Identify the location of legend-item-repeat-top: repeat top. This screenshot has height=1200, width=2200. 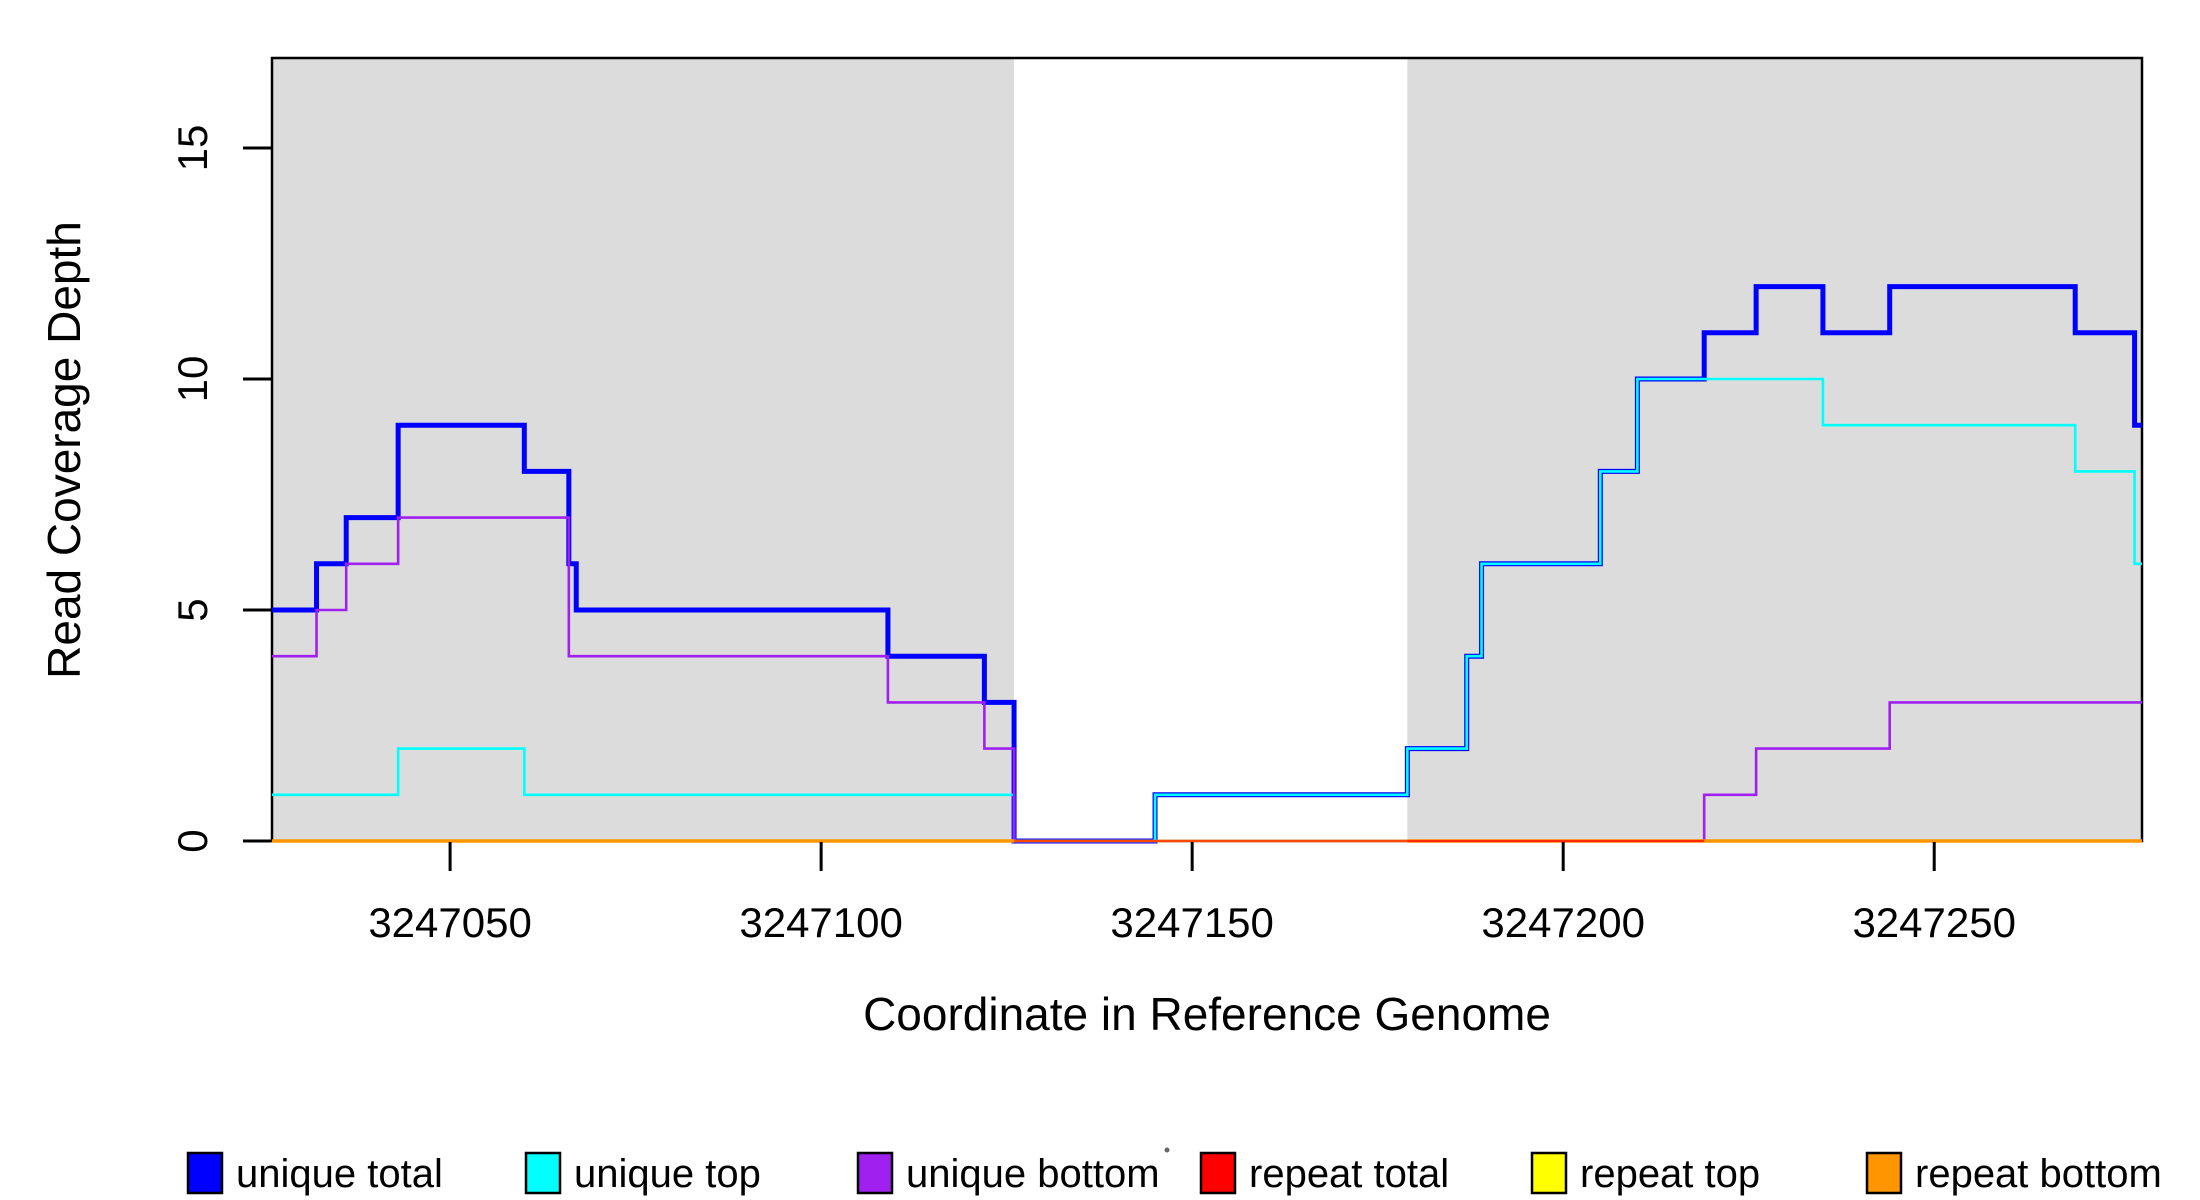
(1645, 1173).